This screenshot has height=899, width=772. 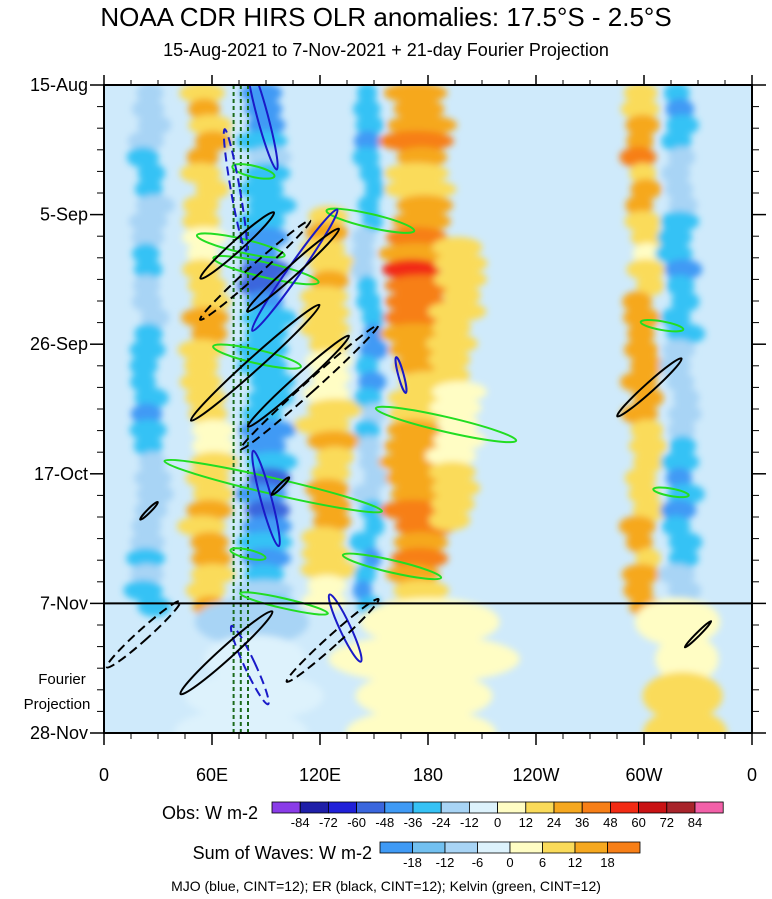 I want to click on y-tick-label: 7-Nov, so click(x=64, y=603).